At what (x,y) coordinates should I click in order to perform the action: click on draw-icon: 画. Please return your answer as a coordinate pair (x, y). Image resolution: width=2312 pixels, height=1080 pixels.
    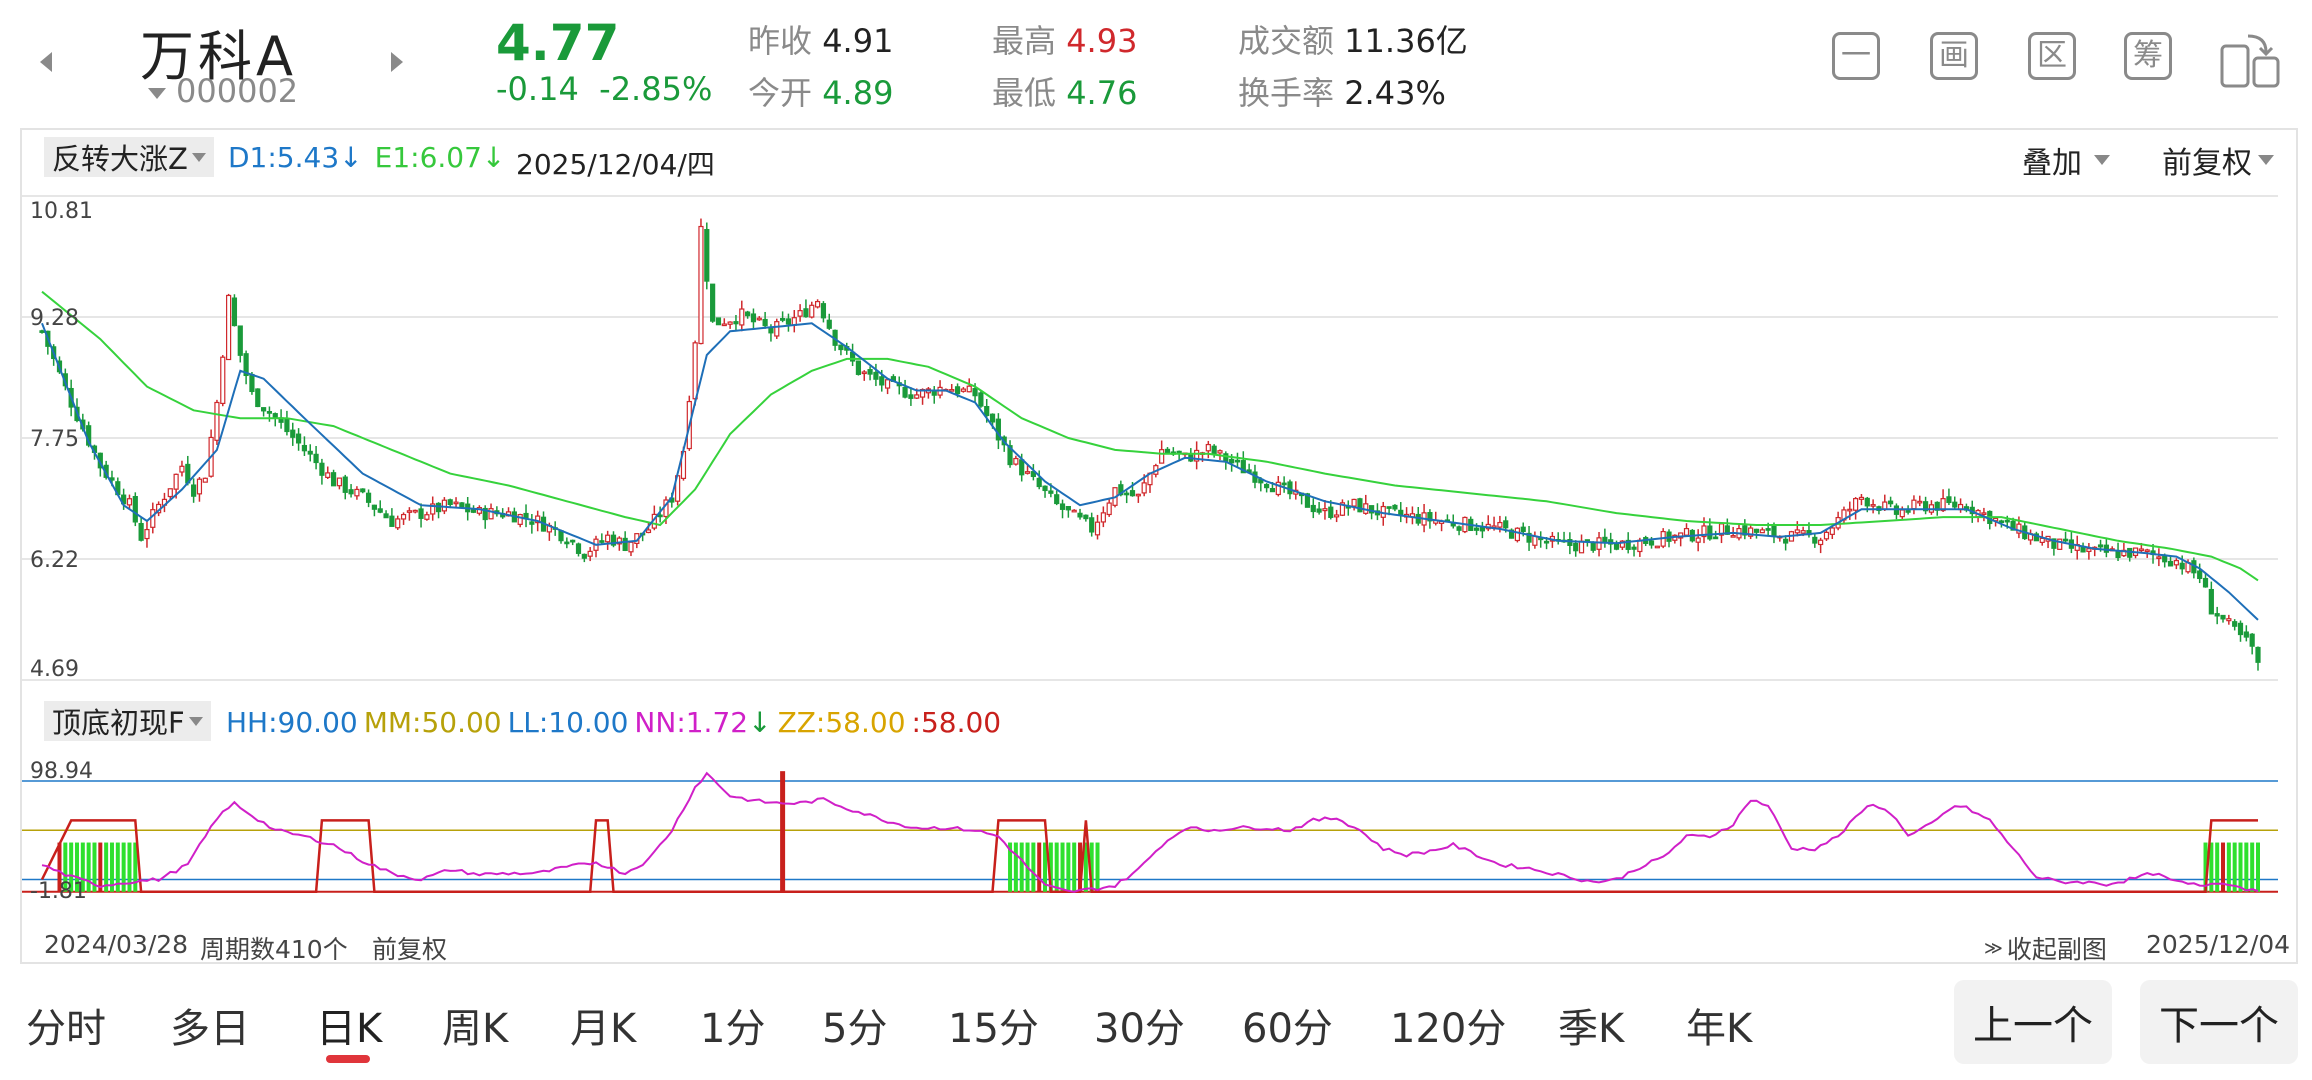
    Looking at the image, I should click on (1954, 56).